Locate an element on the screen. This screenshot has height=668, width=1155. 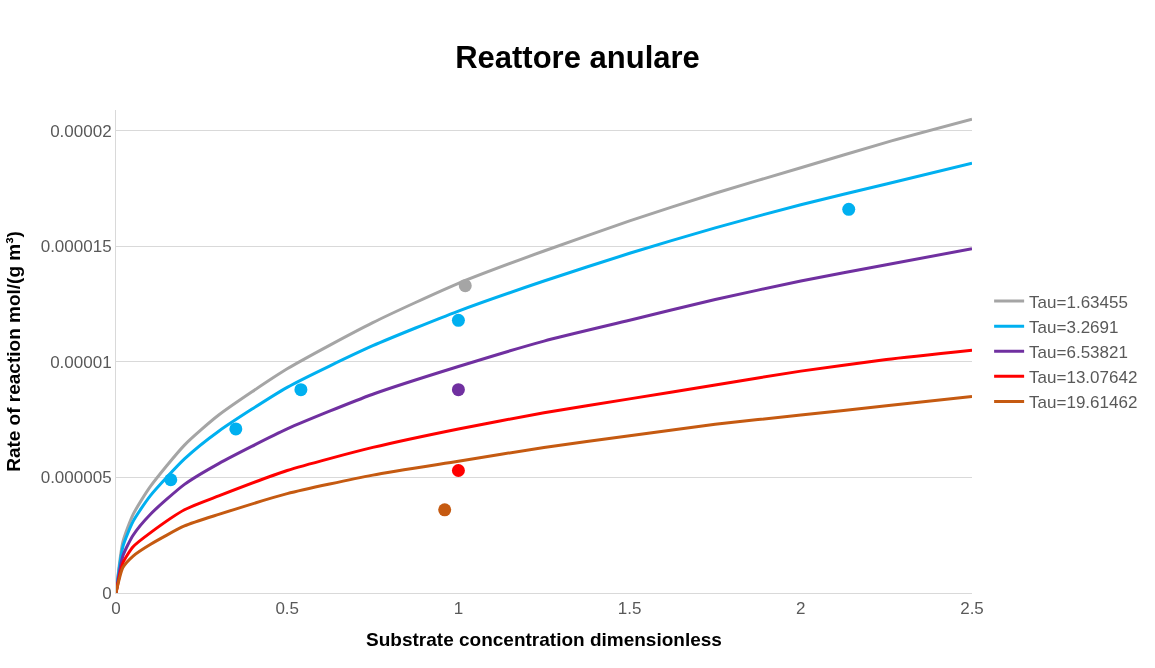
y-axis-title: Rate of reaction mol/(g m³) is located at coordinates (13, 351).